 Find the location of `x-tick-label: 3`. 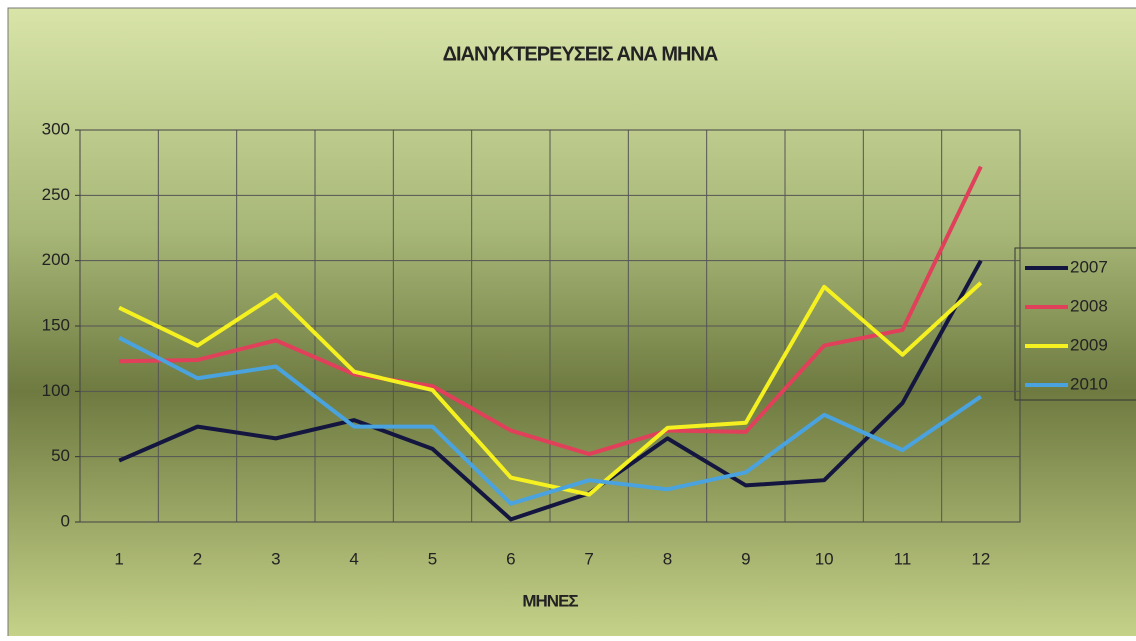

x-tick-label: 3 is located at coordinates (275, 558).